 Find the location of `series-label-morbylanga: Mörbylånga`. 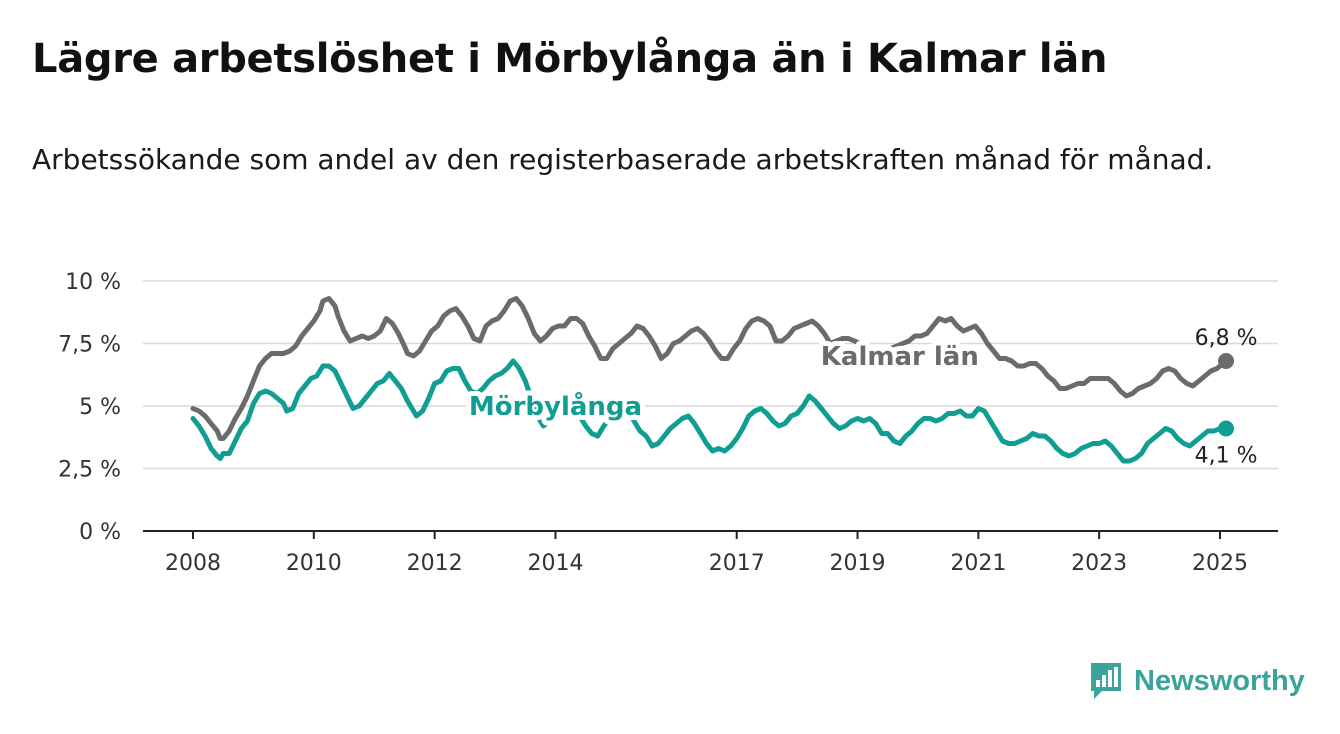

series-label-morbylanga: Mörbylånga is located at coordinates (555, 406).